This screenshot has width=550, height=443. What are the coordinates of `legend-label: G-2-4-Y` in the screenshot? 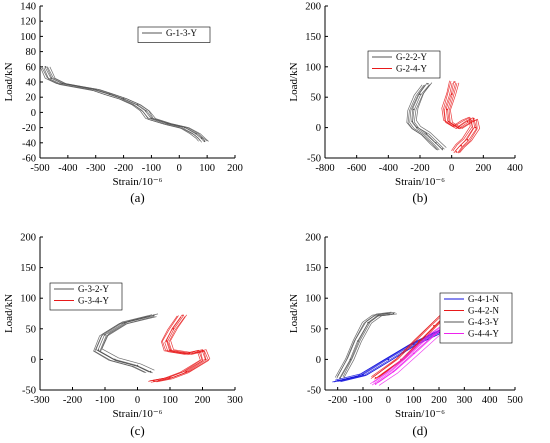 It's located at (411, 69).